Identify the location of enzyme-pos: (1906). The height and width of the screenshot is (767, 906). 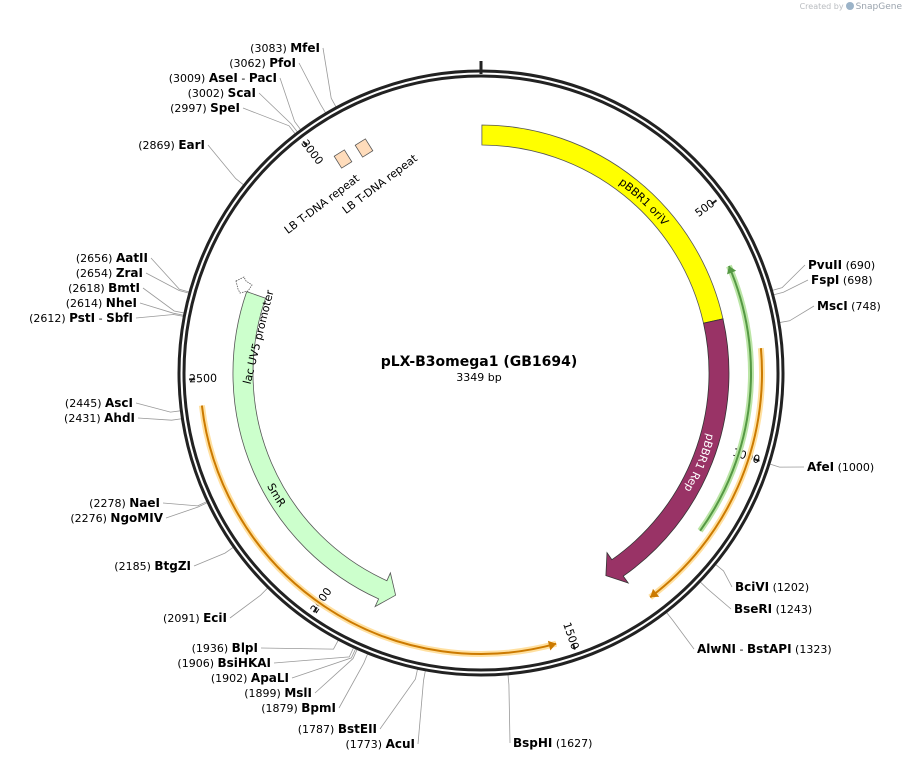
(197, 663).